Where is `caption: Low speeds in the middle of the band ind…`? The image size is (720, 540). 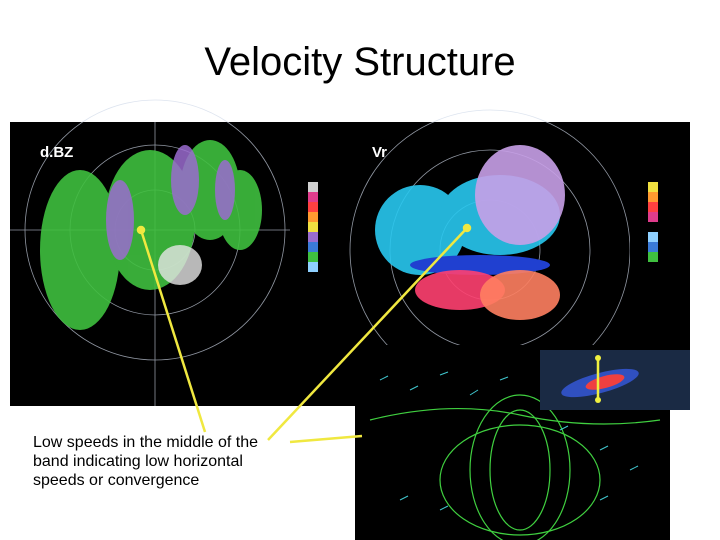
caption: Low speeds in the middle of the band ind… is located at coordinates (146, 461).